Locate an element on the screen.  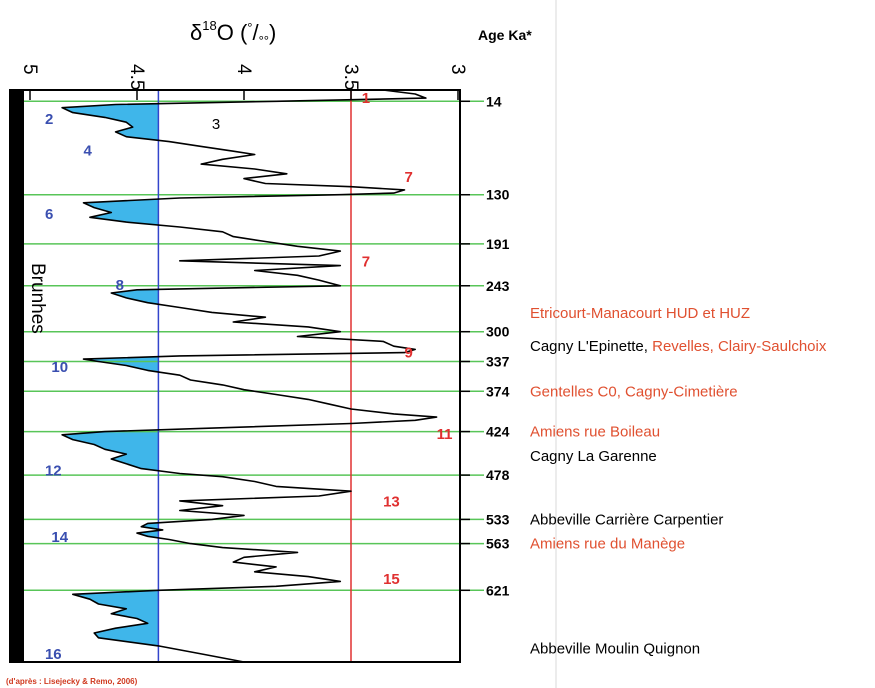
site-label: Amiens rue Boileau is located at coordinates (595, 432).